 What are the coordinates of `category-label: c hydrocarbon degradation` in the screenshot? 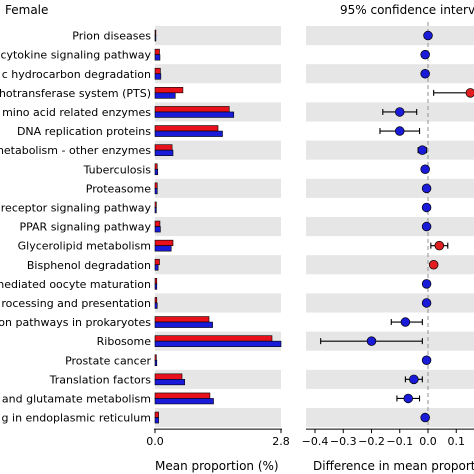 It's located at (76, 74).